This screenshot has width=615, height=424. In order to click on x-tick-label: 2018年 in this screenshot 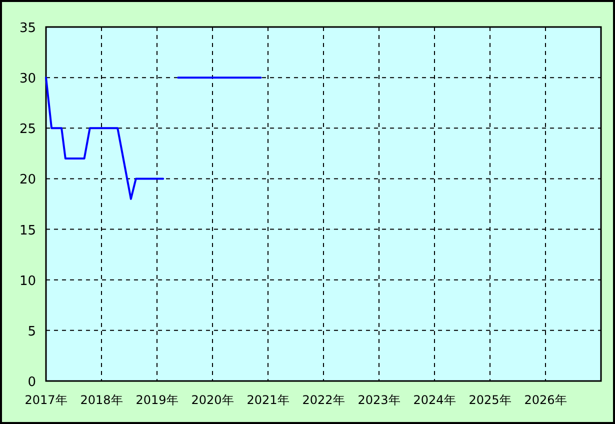, I will do `click(101, 400)`.